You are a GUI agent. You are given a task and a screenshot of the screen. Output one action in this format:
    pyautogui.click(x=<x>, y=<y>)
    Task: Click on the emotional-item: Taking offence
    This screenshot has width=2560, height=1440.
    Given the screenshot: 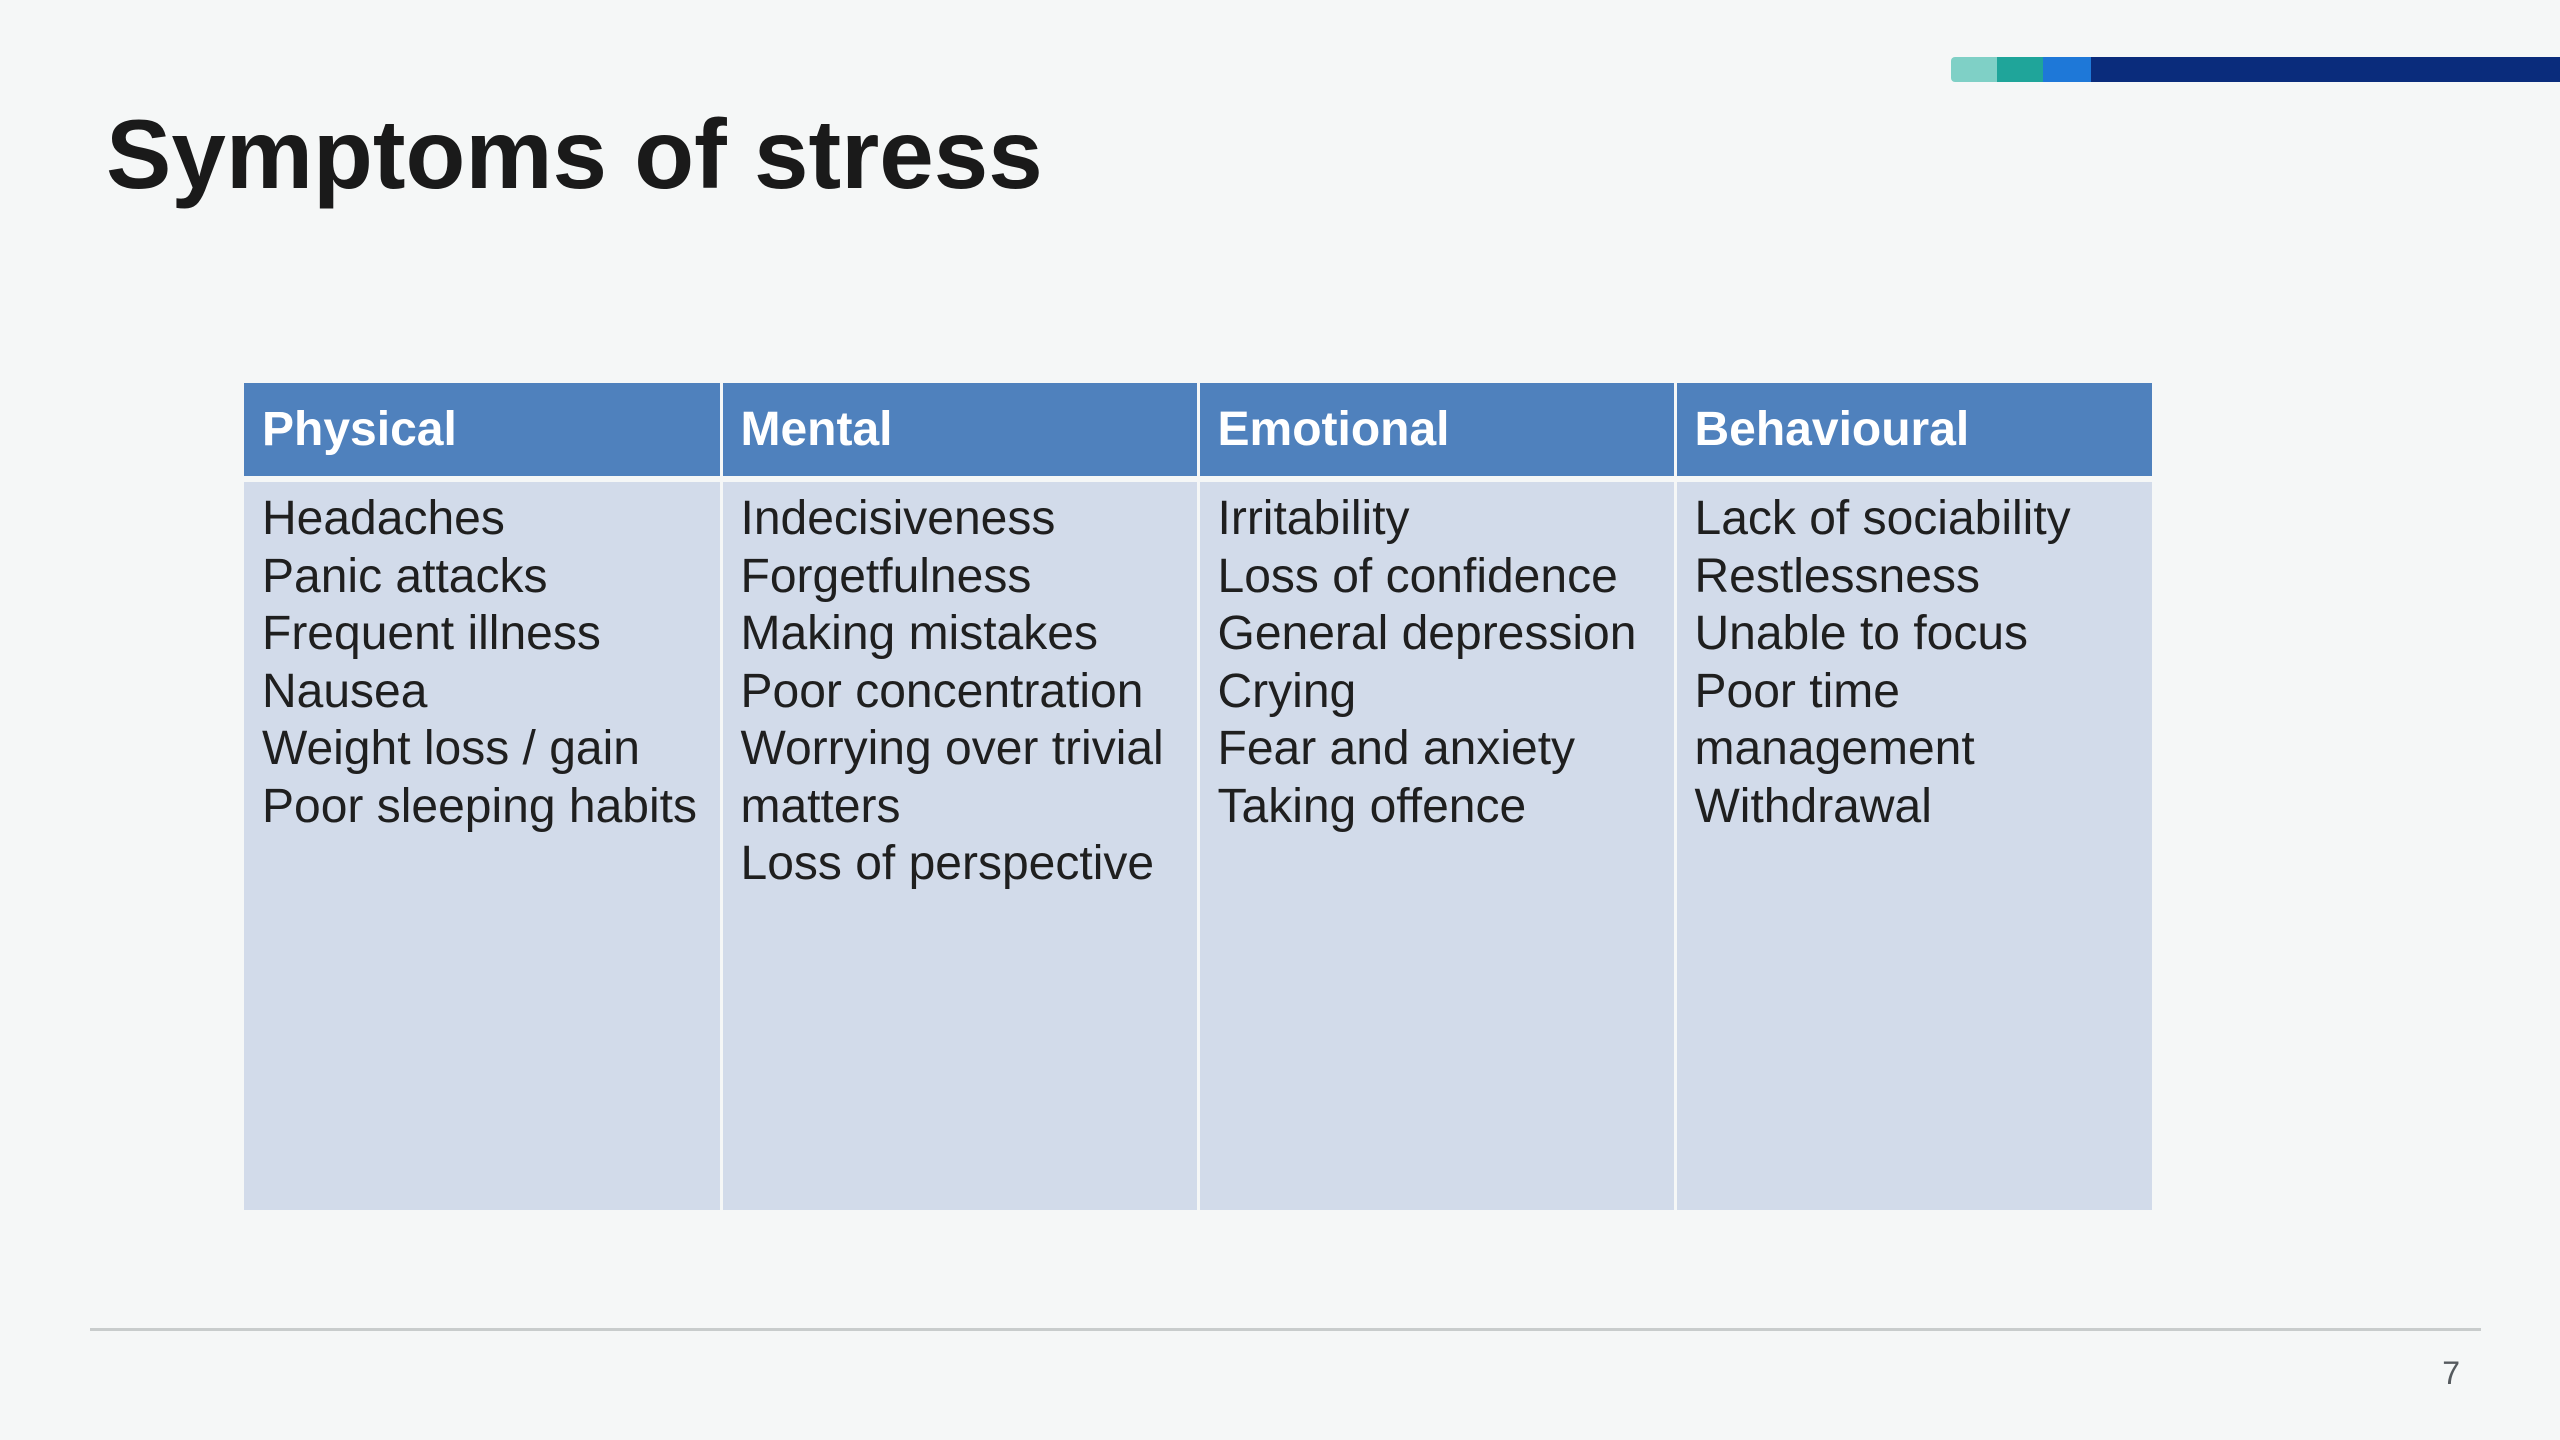 What is the action you would take?
    pyautogui.click(x=1372, y=806)
    